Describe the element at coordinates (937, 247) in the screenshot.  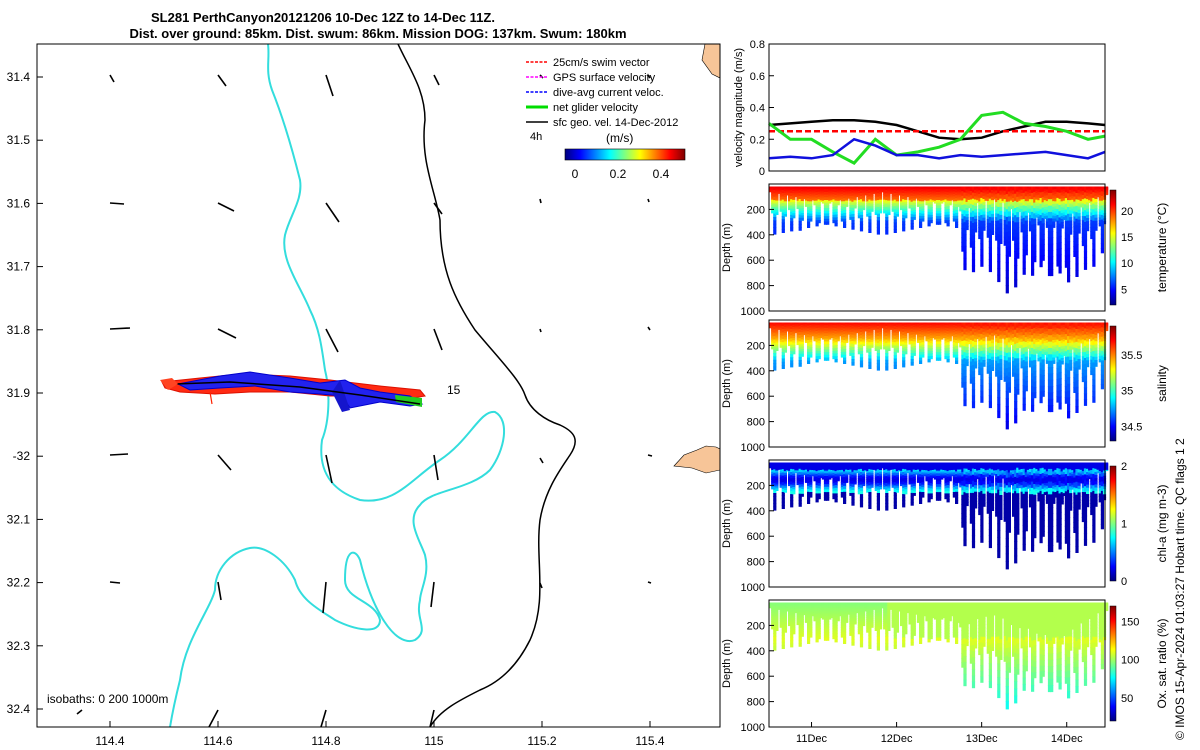
I see `section-frame` at that location.